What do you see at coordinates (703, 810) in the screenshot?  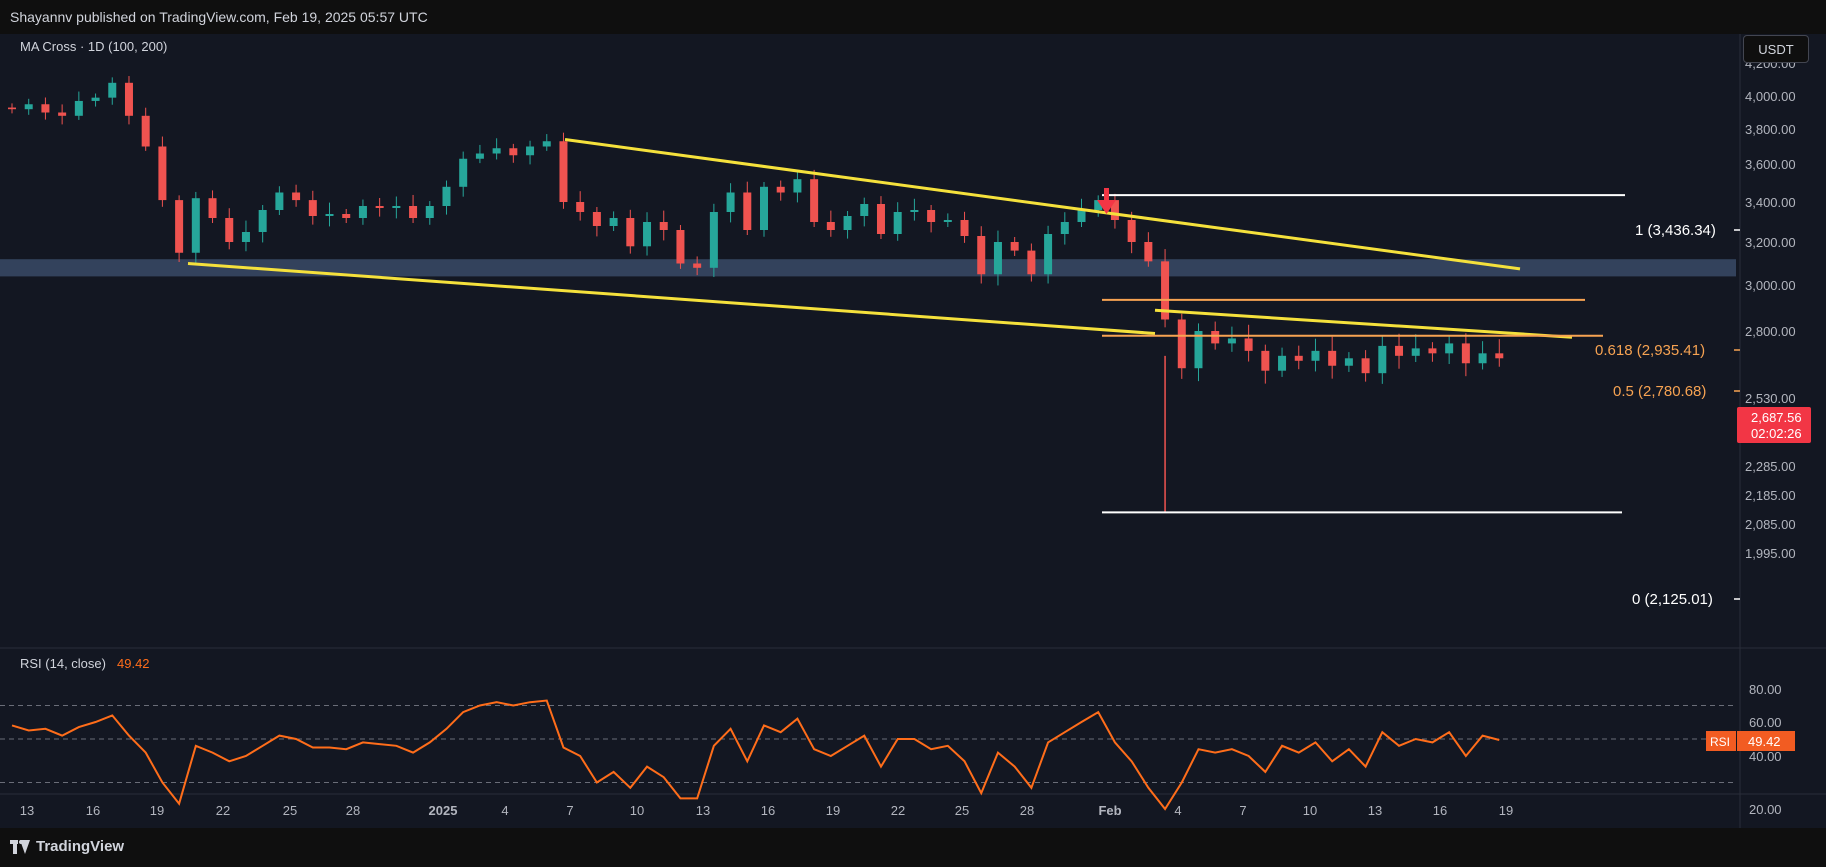 I see `time-axis-label: 13` at bounding box center [703, 810].